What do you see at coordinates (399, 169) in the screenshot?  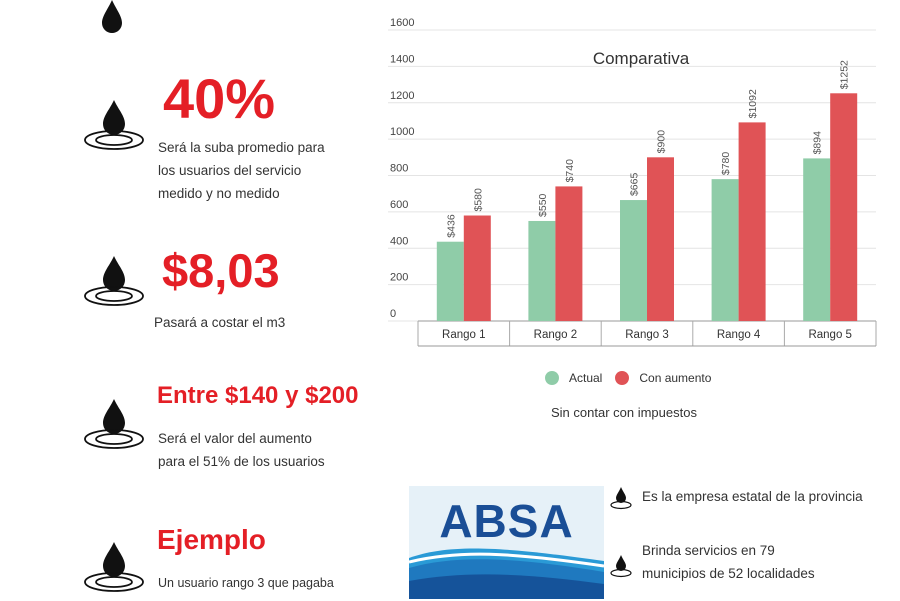 I see `y-tick-label: 800` at bounding box center [399, 169].